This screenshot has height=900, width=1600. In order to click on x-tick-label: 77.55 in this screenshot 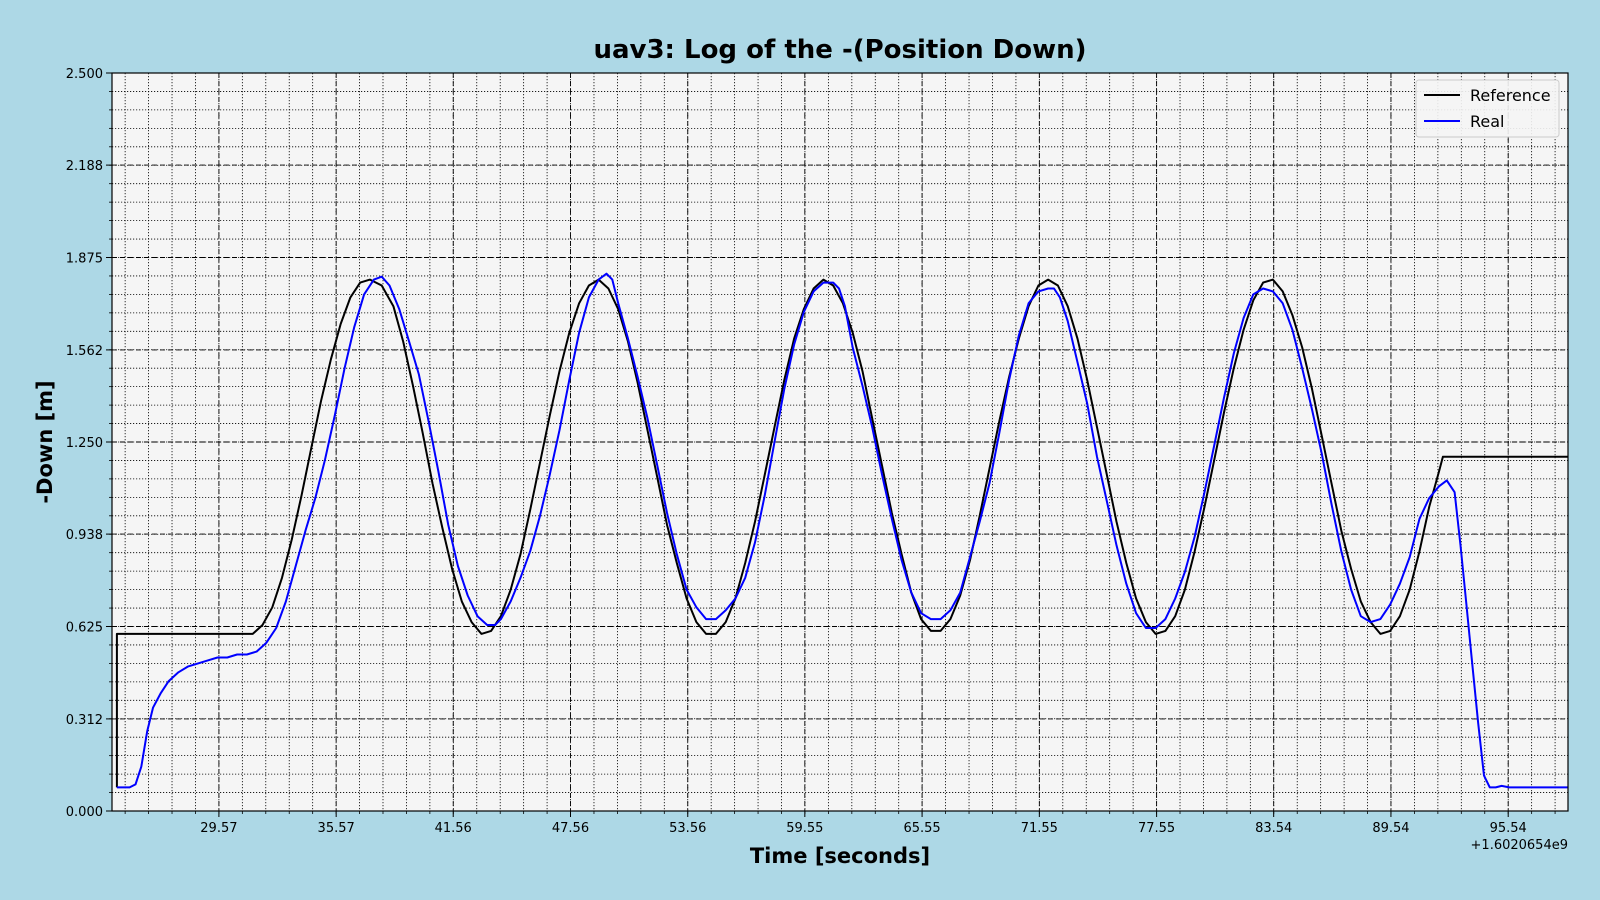, I will do `click(1156, 828)`.